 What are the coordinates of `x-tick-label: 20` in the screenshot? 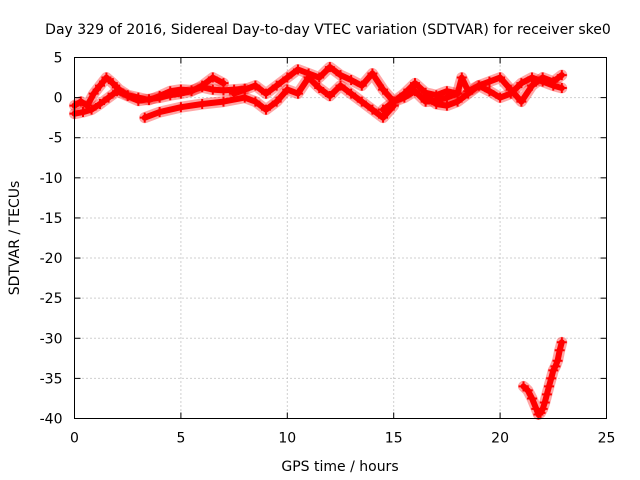 It's located at (500, 439).